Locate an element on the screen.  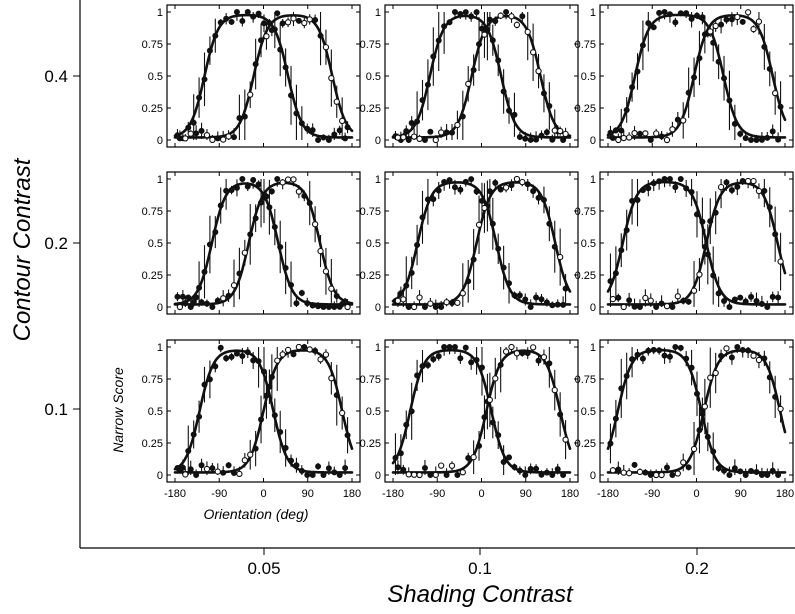
outer-y-tick-label: 0.2 is located at coordinates (56, 243).